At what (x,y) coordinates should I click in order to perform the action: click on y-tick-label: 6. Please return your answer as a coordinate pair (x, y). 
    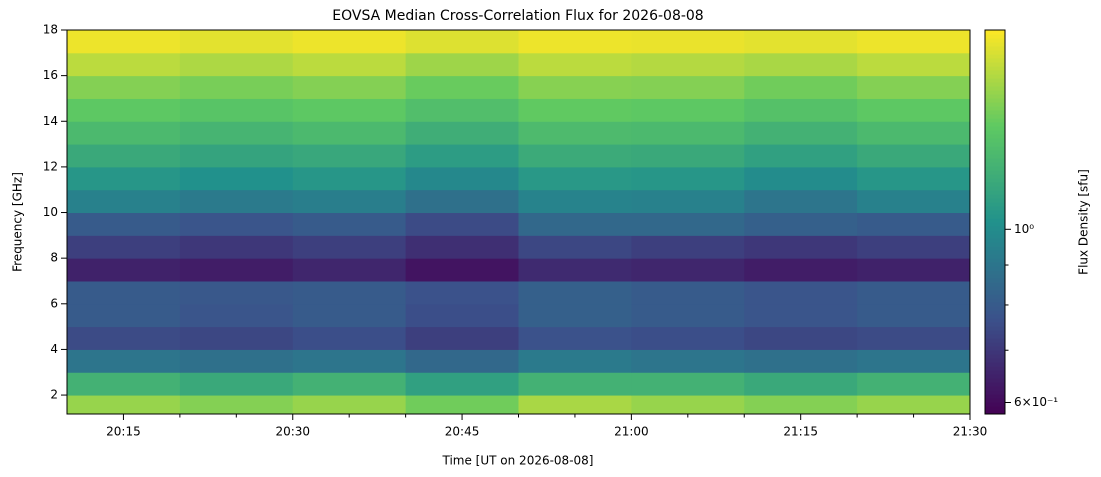
    Looking at the image, I should click on (54, 303).